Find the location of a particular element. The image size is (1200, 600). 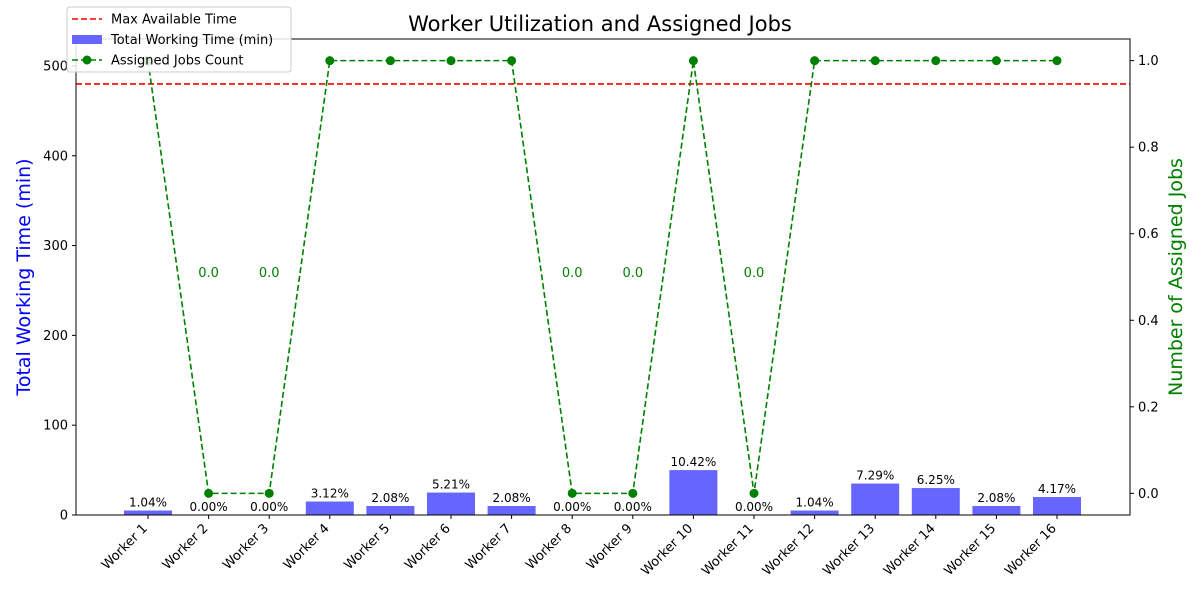

left-axis-label: Total Working Time (min) is located at coordinates (24, 277).